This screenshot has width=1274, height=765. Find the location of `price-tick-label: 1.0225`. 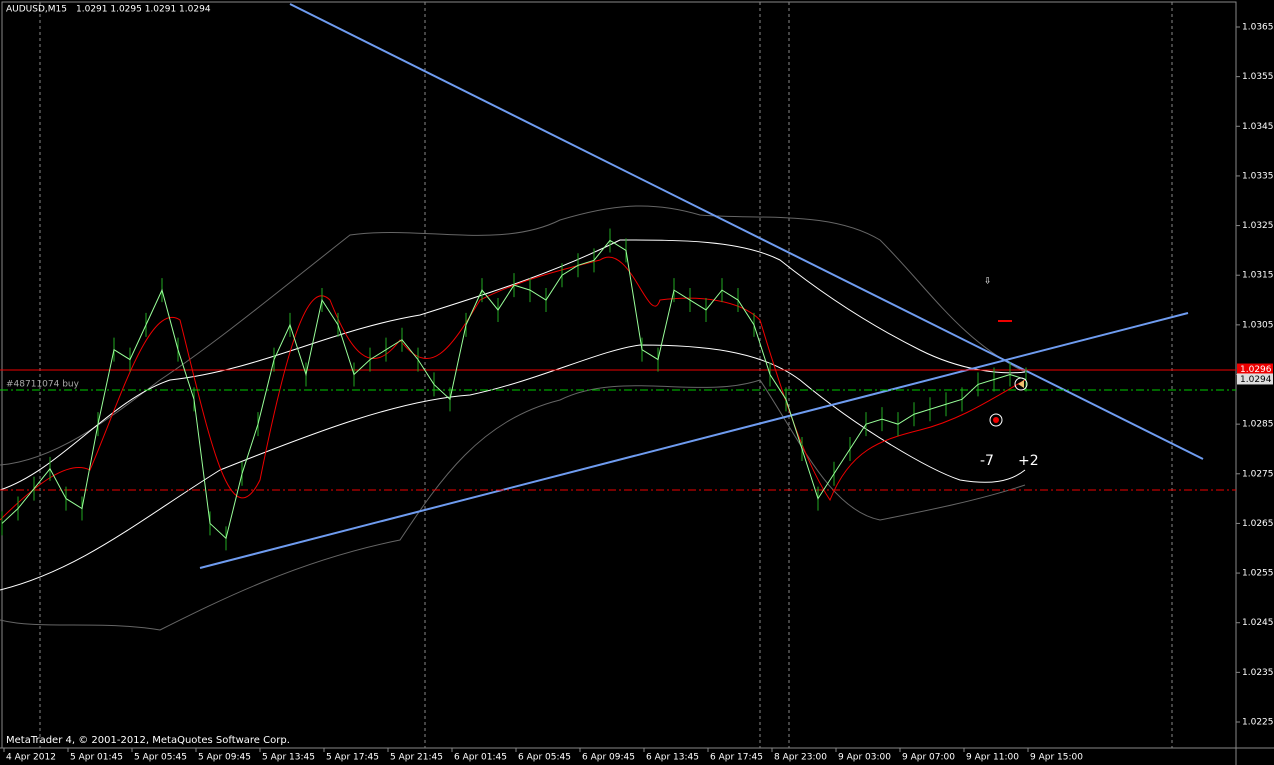

price-tick-label: 1.0225 is located at coordinates (1258, 723).